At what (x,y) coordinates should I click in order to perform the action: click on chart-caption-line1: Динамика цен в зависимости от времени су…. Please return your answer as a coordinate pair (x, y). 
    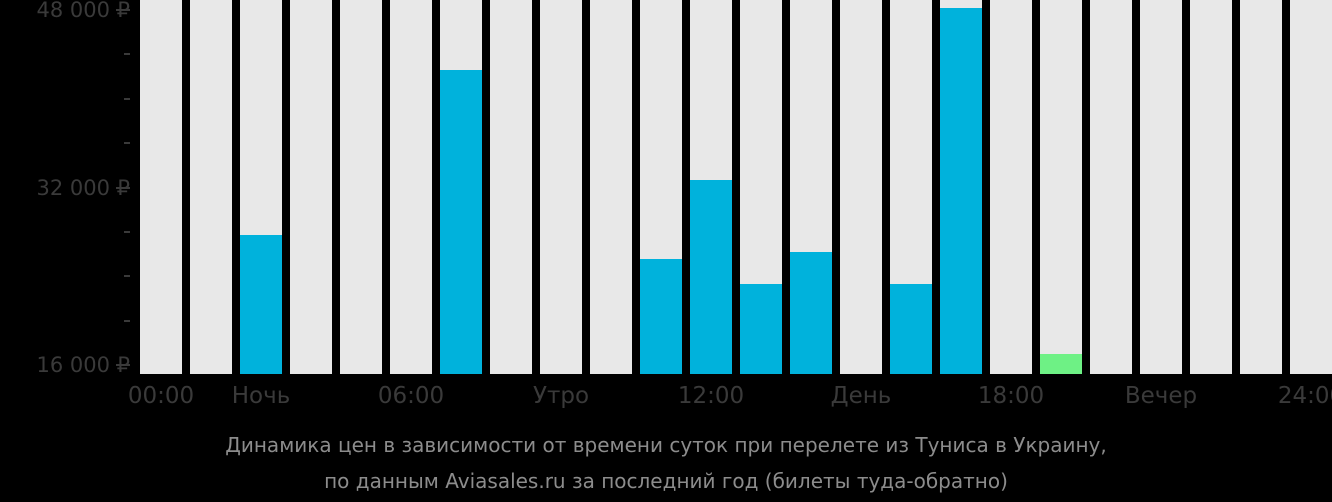
    Looking at the image, I should click on (666, 445).